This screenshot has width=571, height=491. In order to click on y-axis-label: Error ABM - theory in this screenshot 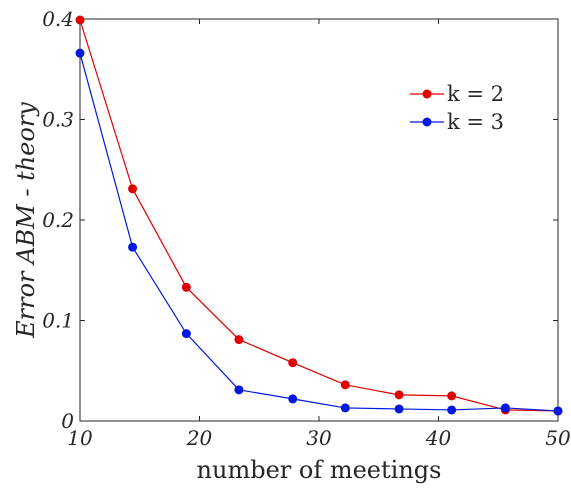, I will do `click(26, 220)`.